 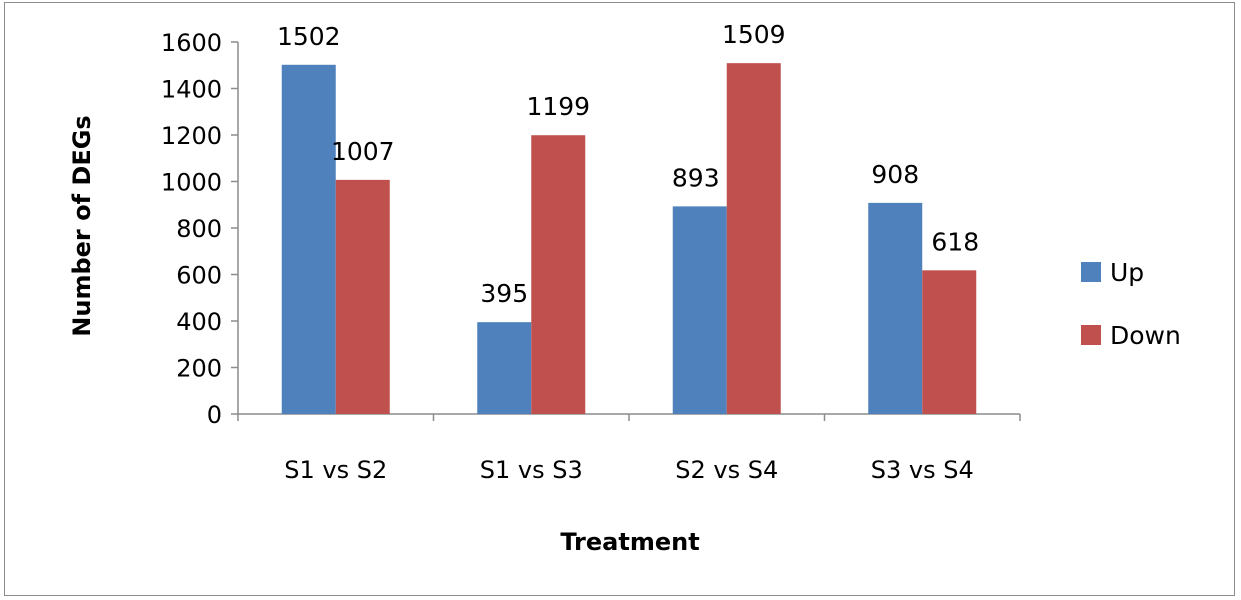 What do you see at coordinates (363, 151) in the screenshot?
I see `data-label: 1007` at bounding box center [363, 151].